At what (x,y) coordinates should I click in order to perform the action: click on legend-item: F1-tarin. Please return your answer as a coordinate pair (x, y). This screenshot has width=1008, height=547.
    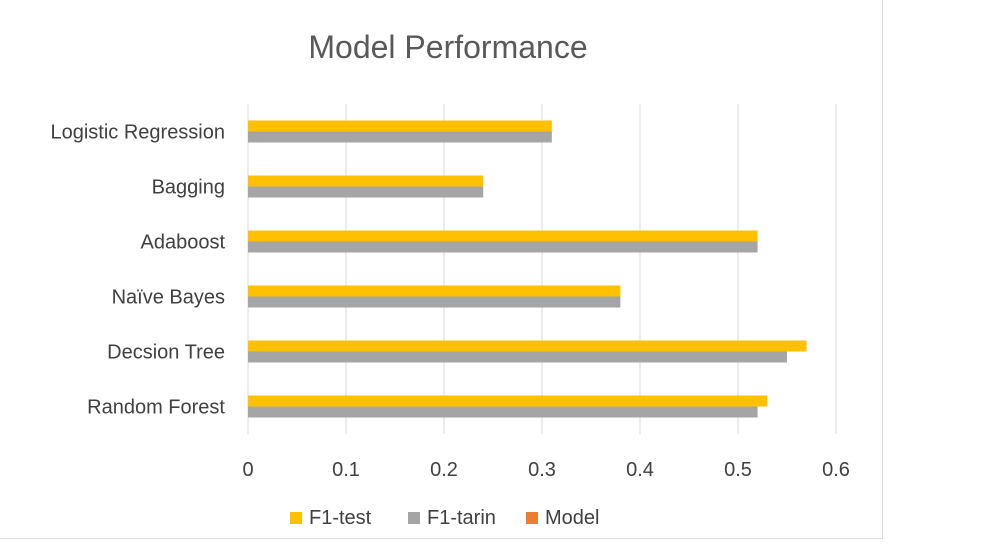
    Looking at the image, I should click on (452, 518).